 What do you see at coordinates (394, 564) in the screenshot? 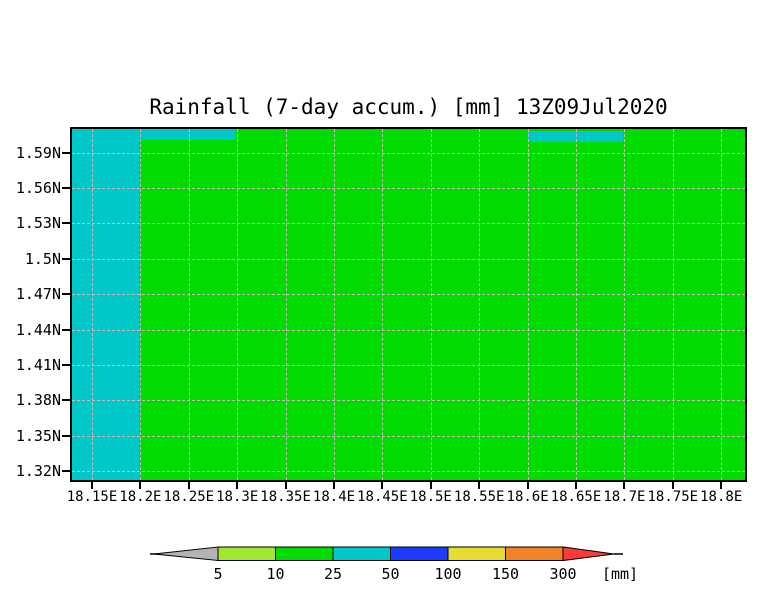
I see `colorbar: 5 10 25 50 100 150 300 [mm]` at bounding box center [394, 564].